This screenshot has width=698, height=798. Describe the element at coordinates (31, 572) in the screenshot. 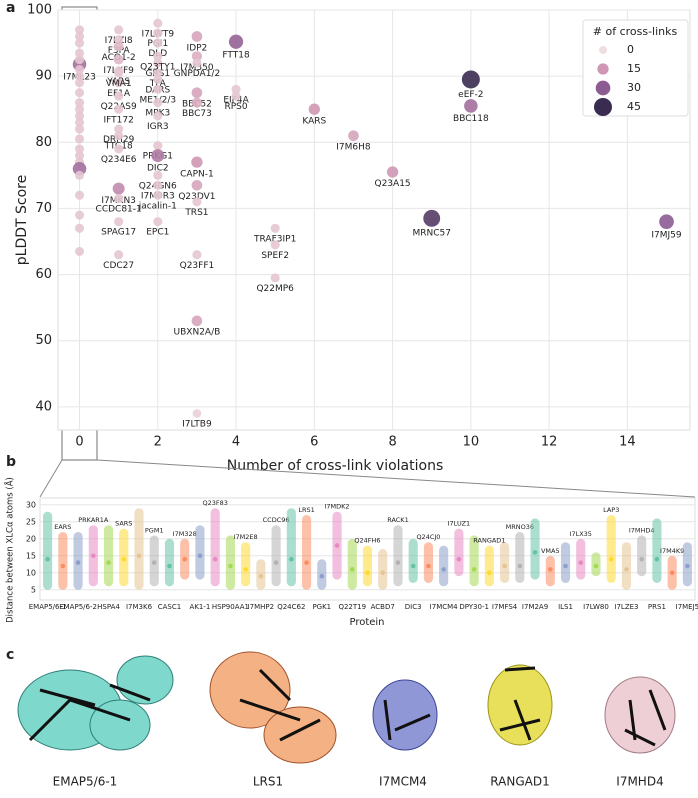

I see `y-tick-label: 10` at that location.